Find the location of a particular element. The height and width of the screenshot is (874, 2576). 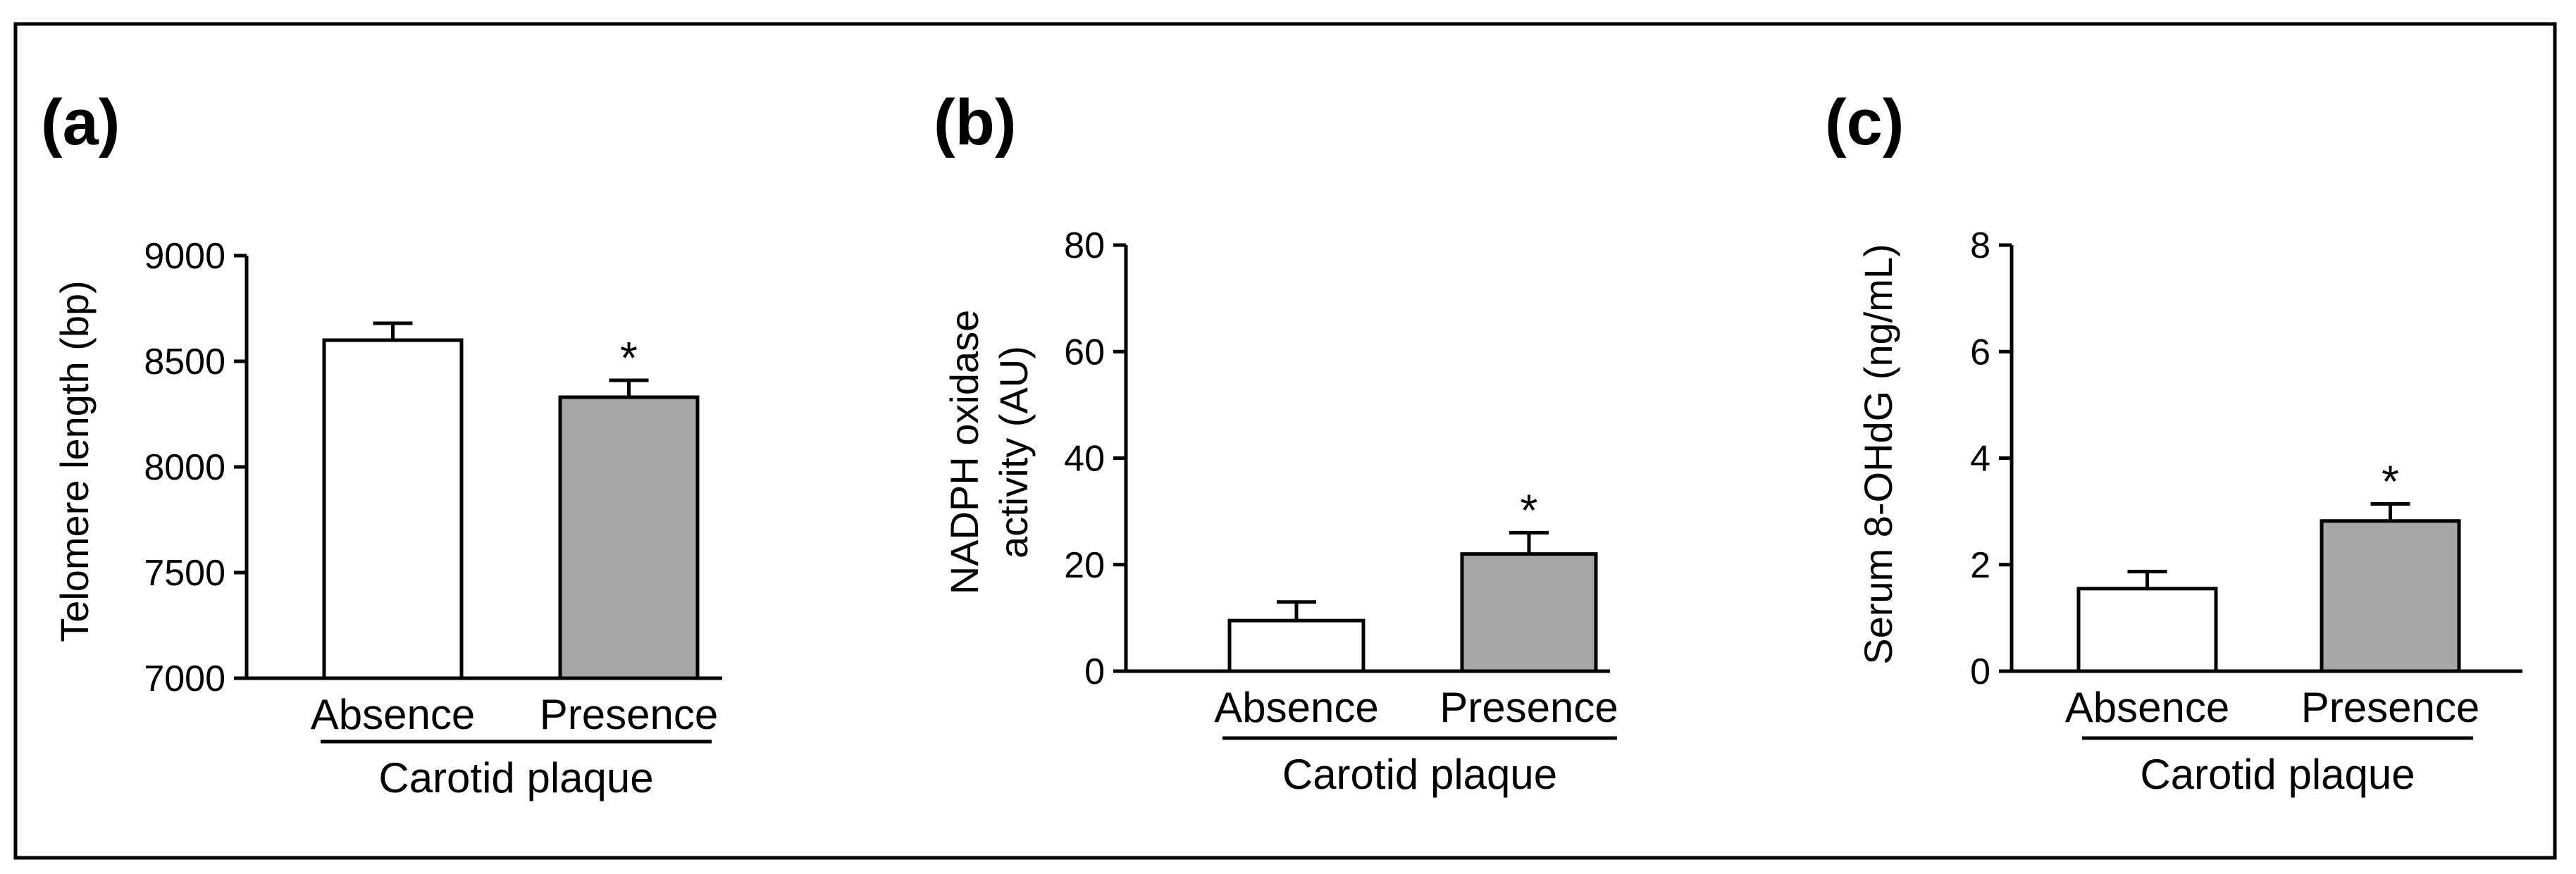

panel-a-y-tick-label: 8500 is located at coordinates (184, 362).